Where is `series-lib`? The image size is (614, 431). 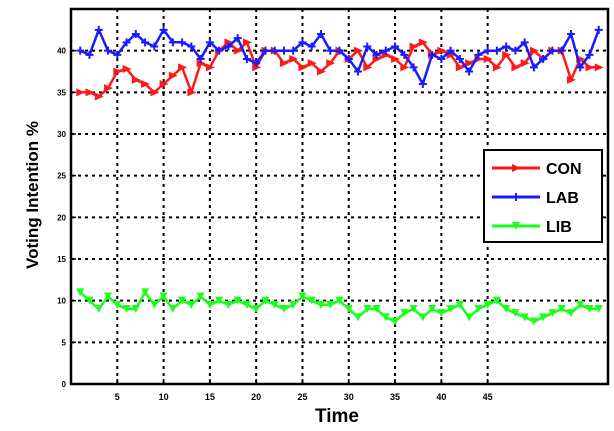 series-lib is located at coordinates (339, 307).